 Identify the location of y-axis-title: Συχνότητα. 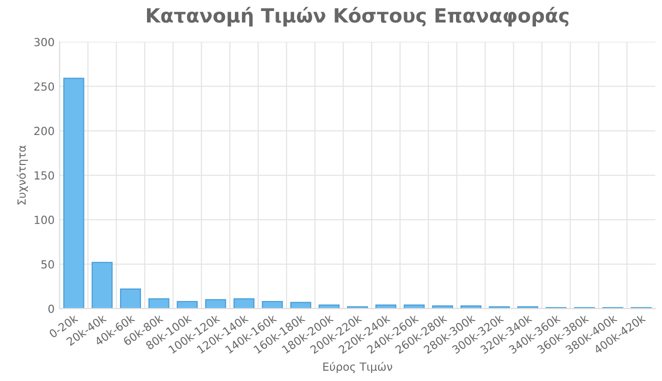
(22, 174).